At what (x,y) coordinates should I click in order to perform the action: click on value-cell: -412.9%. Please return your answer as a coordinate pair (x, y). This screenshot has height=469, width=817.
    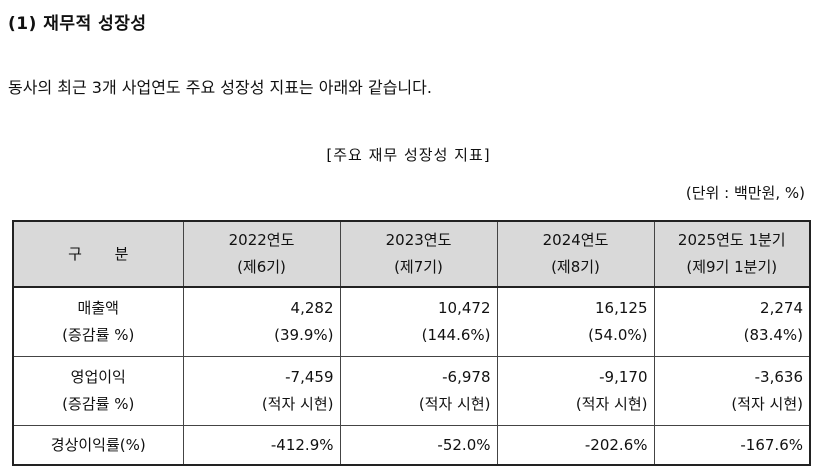
    Looking at the image, I should click on (261, 445).